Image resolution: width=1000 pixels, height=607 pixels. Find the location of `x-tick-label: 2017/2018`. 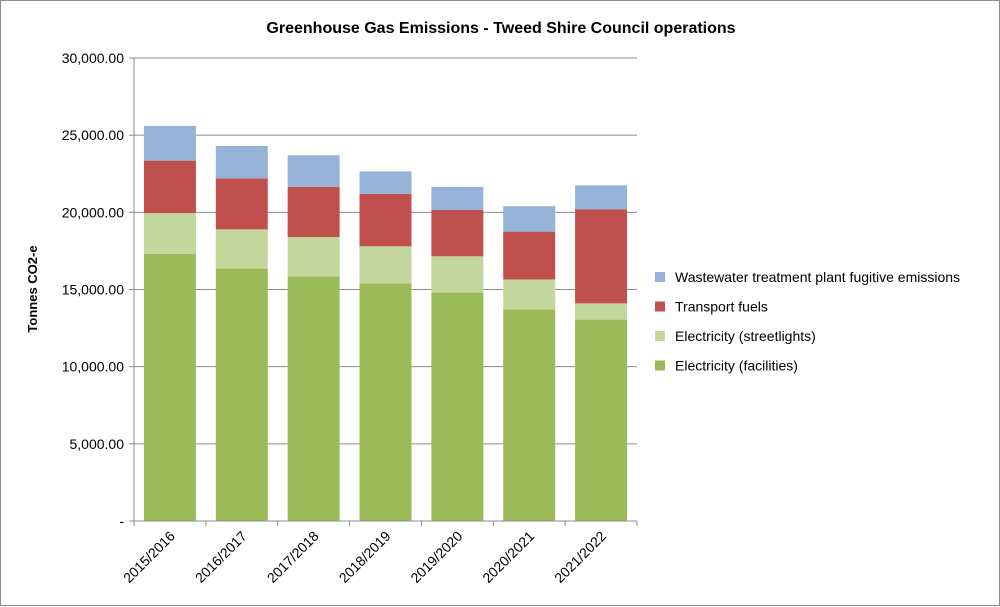

x-tick-label: 2017/2018 is located at coordinates (293, 557).